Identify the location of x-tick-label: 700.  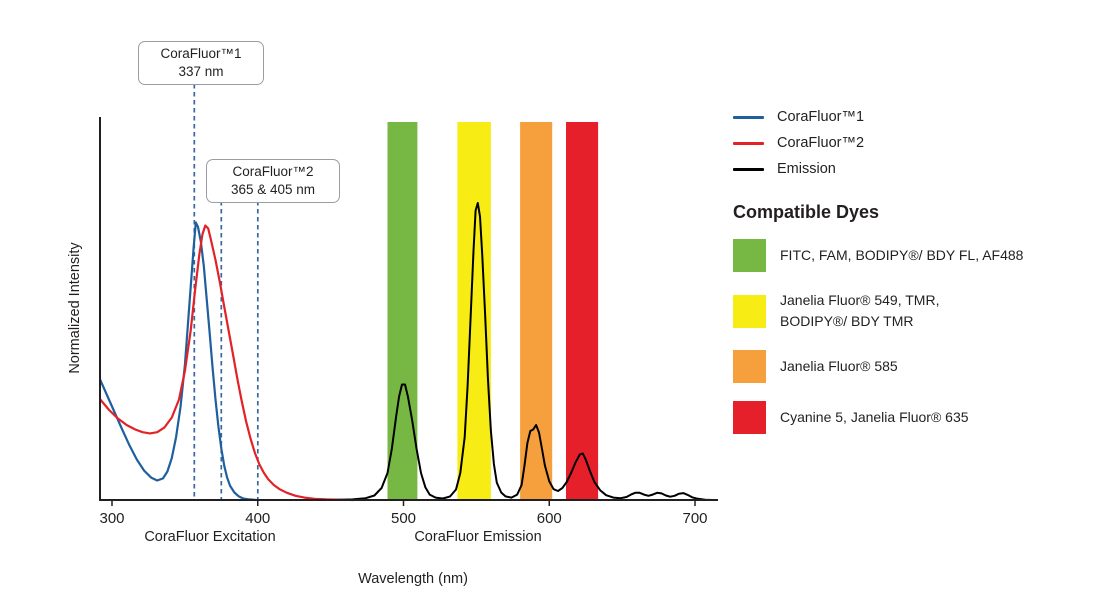
(694, 518).